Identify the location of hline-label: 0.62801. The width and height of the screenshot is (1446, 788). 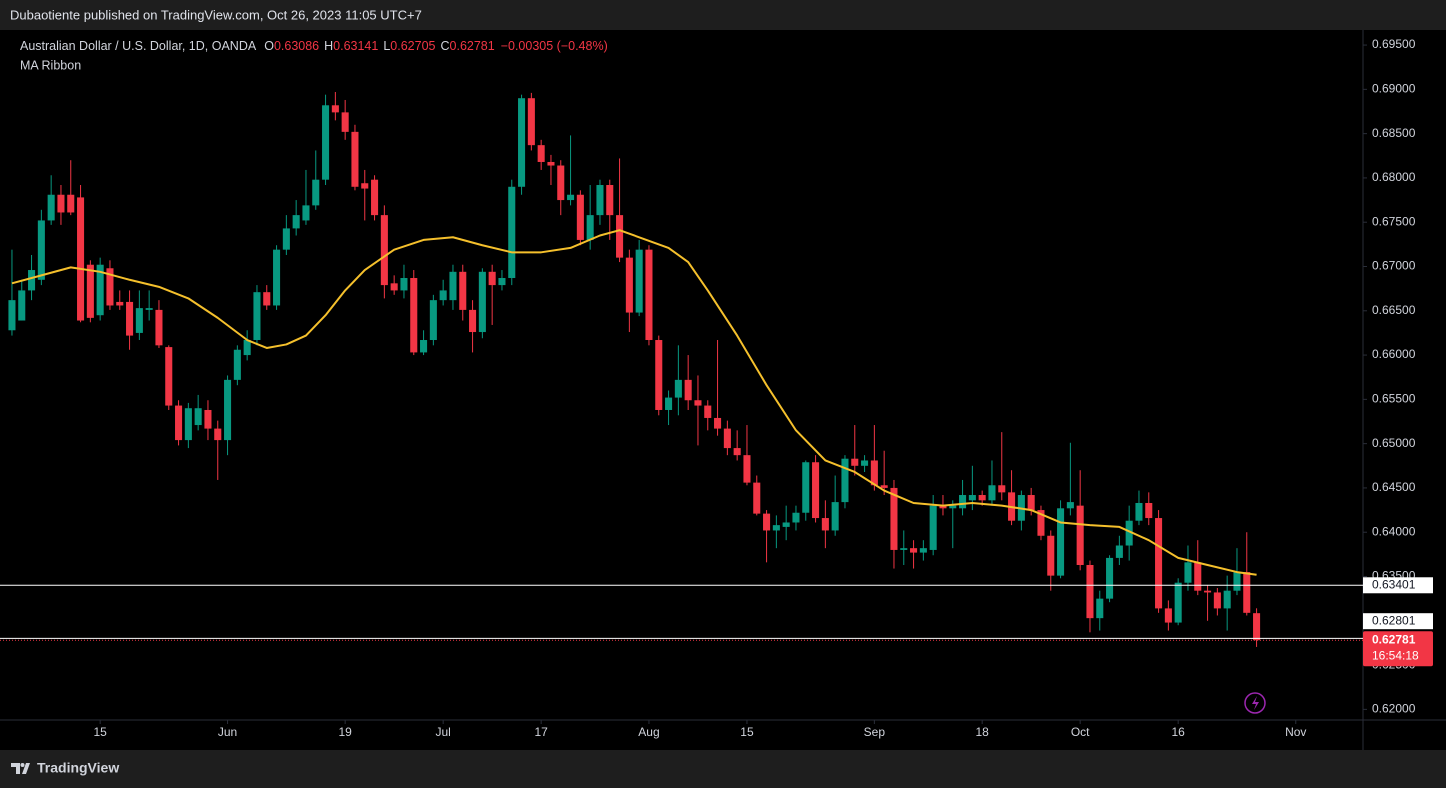
(1394, 620).